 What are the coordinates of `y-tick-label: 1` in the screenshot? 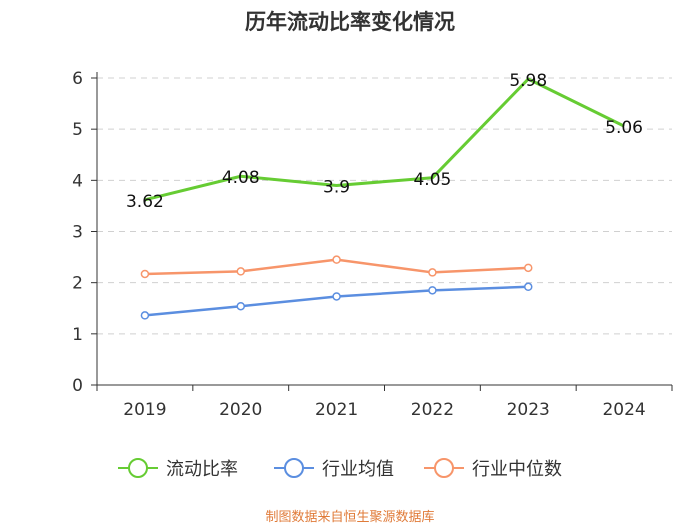 It's located at (77, 335).